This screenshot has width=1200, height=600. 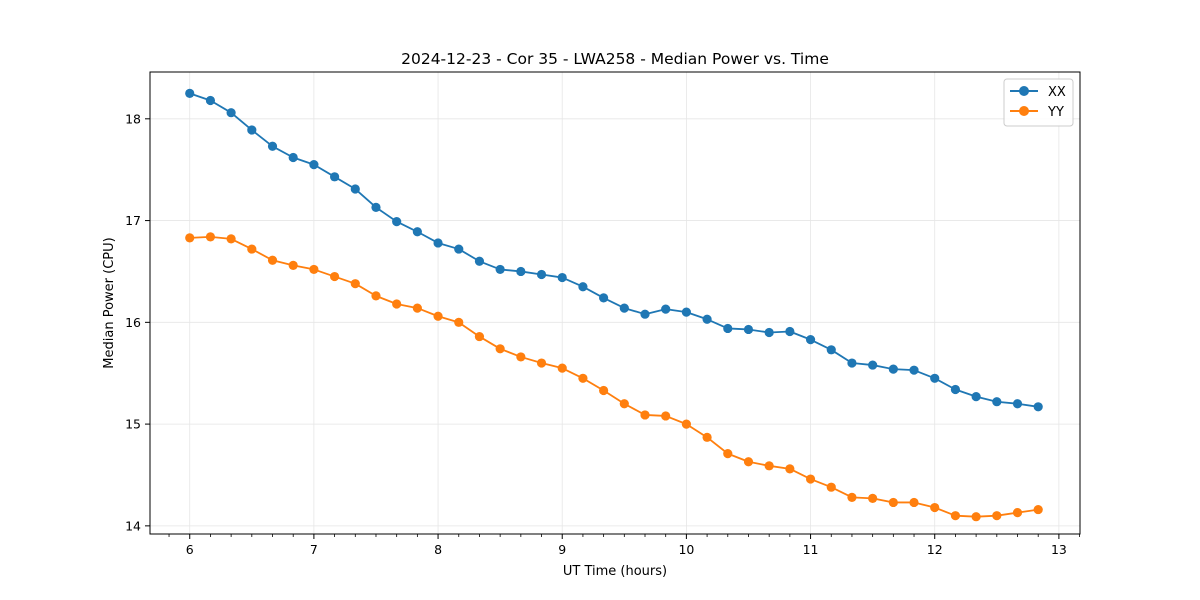 I want to click on y-tick-label: 18, so click(x=133, y=118).